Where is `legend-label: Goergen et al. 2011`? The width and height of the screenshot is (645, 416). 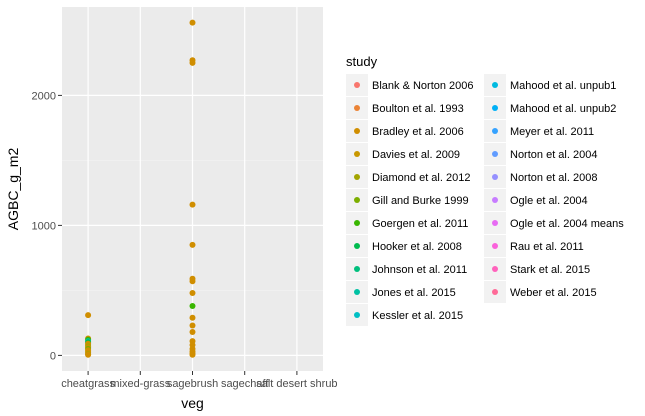
legend-label: Goergen et al. 2011 is located at coordinates (420, 224).